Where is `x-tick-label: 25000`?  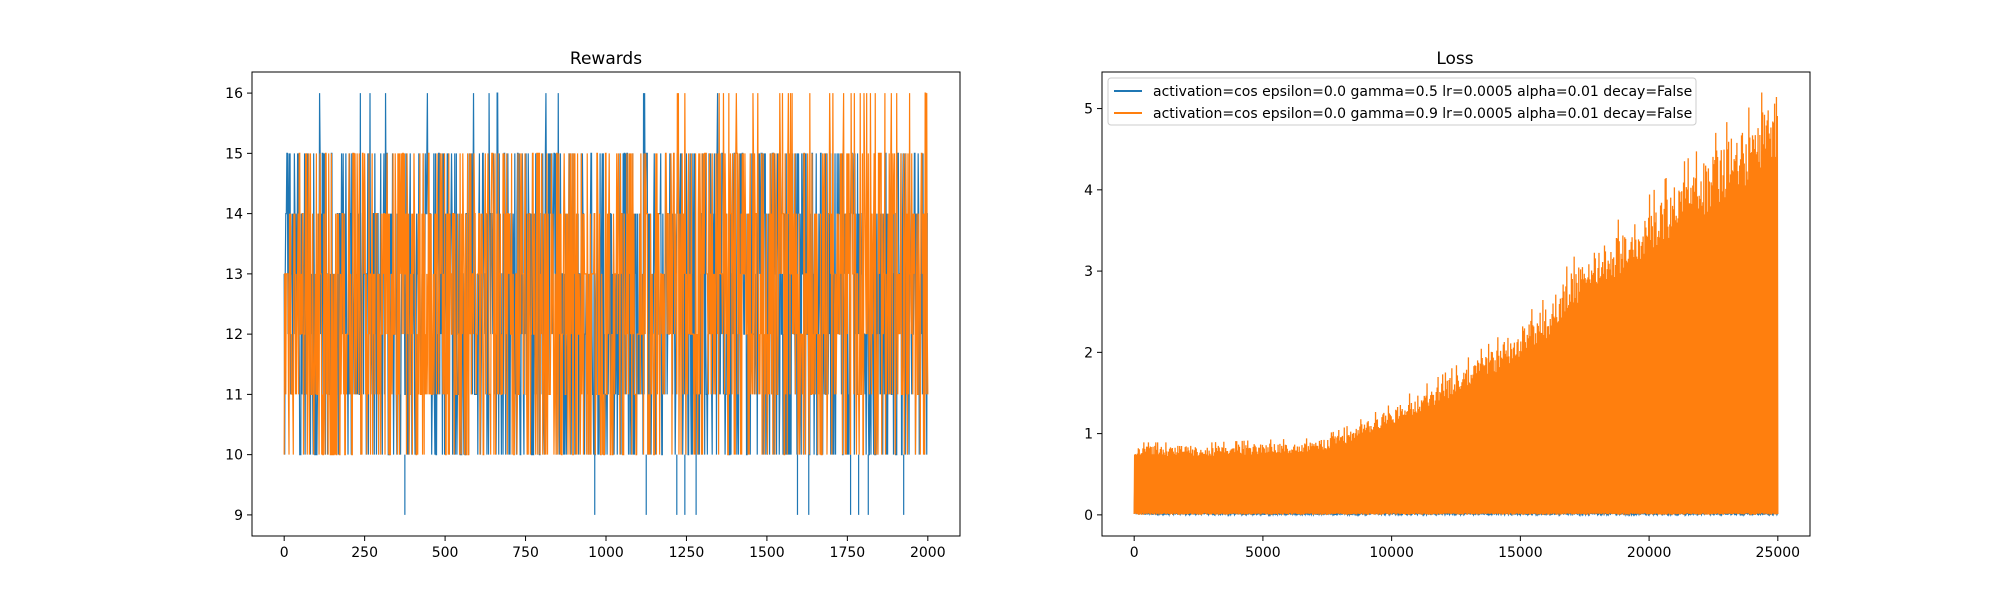
x-tick-label: 25000 is located at coordinates (1778, 553).